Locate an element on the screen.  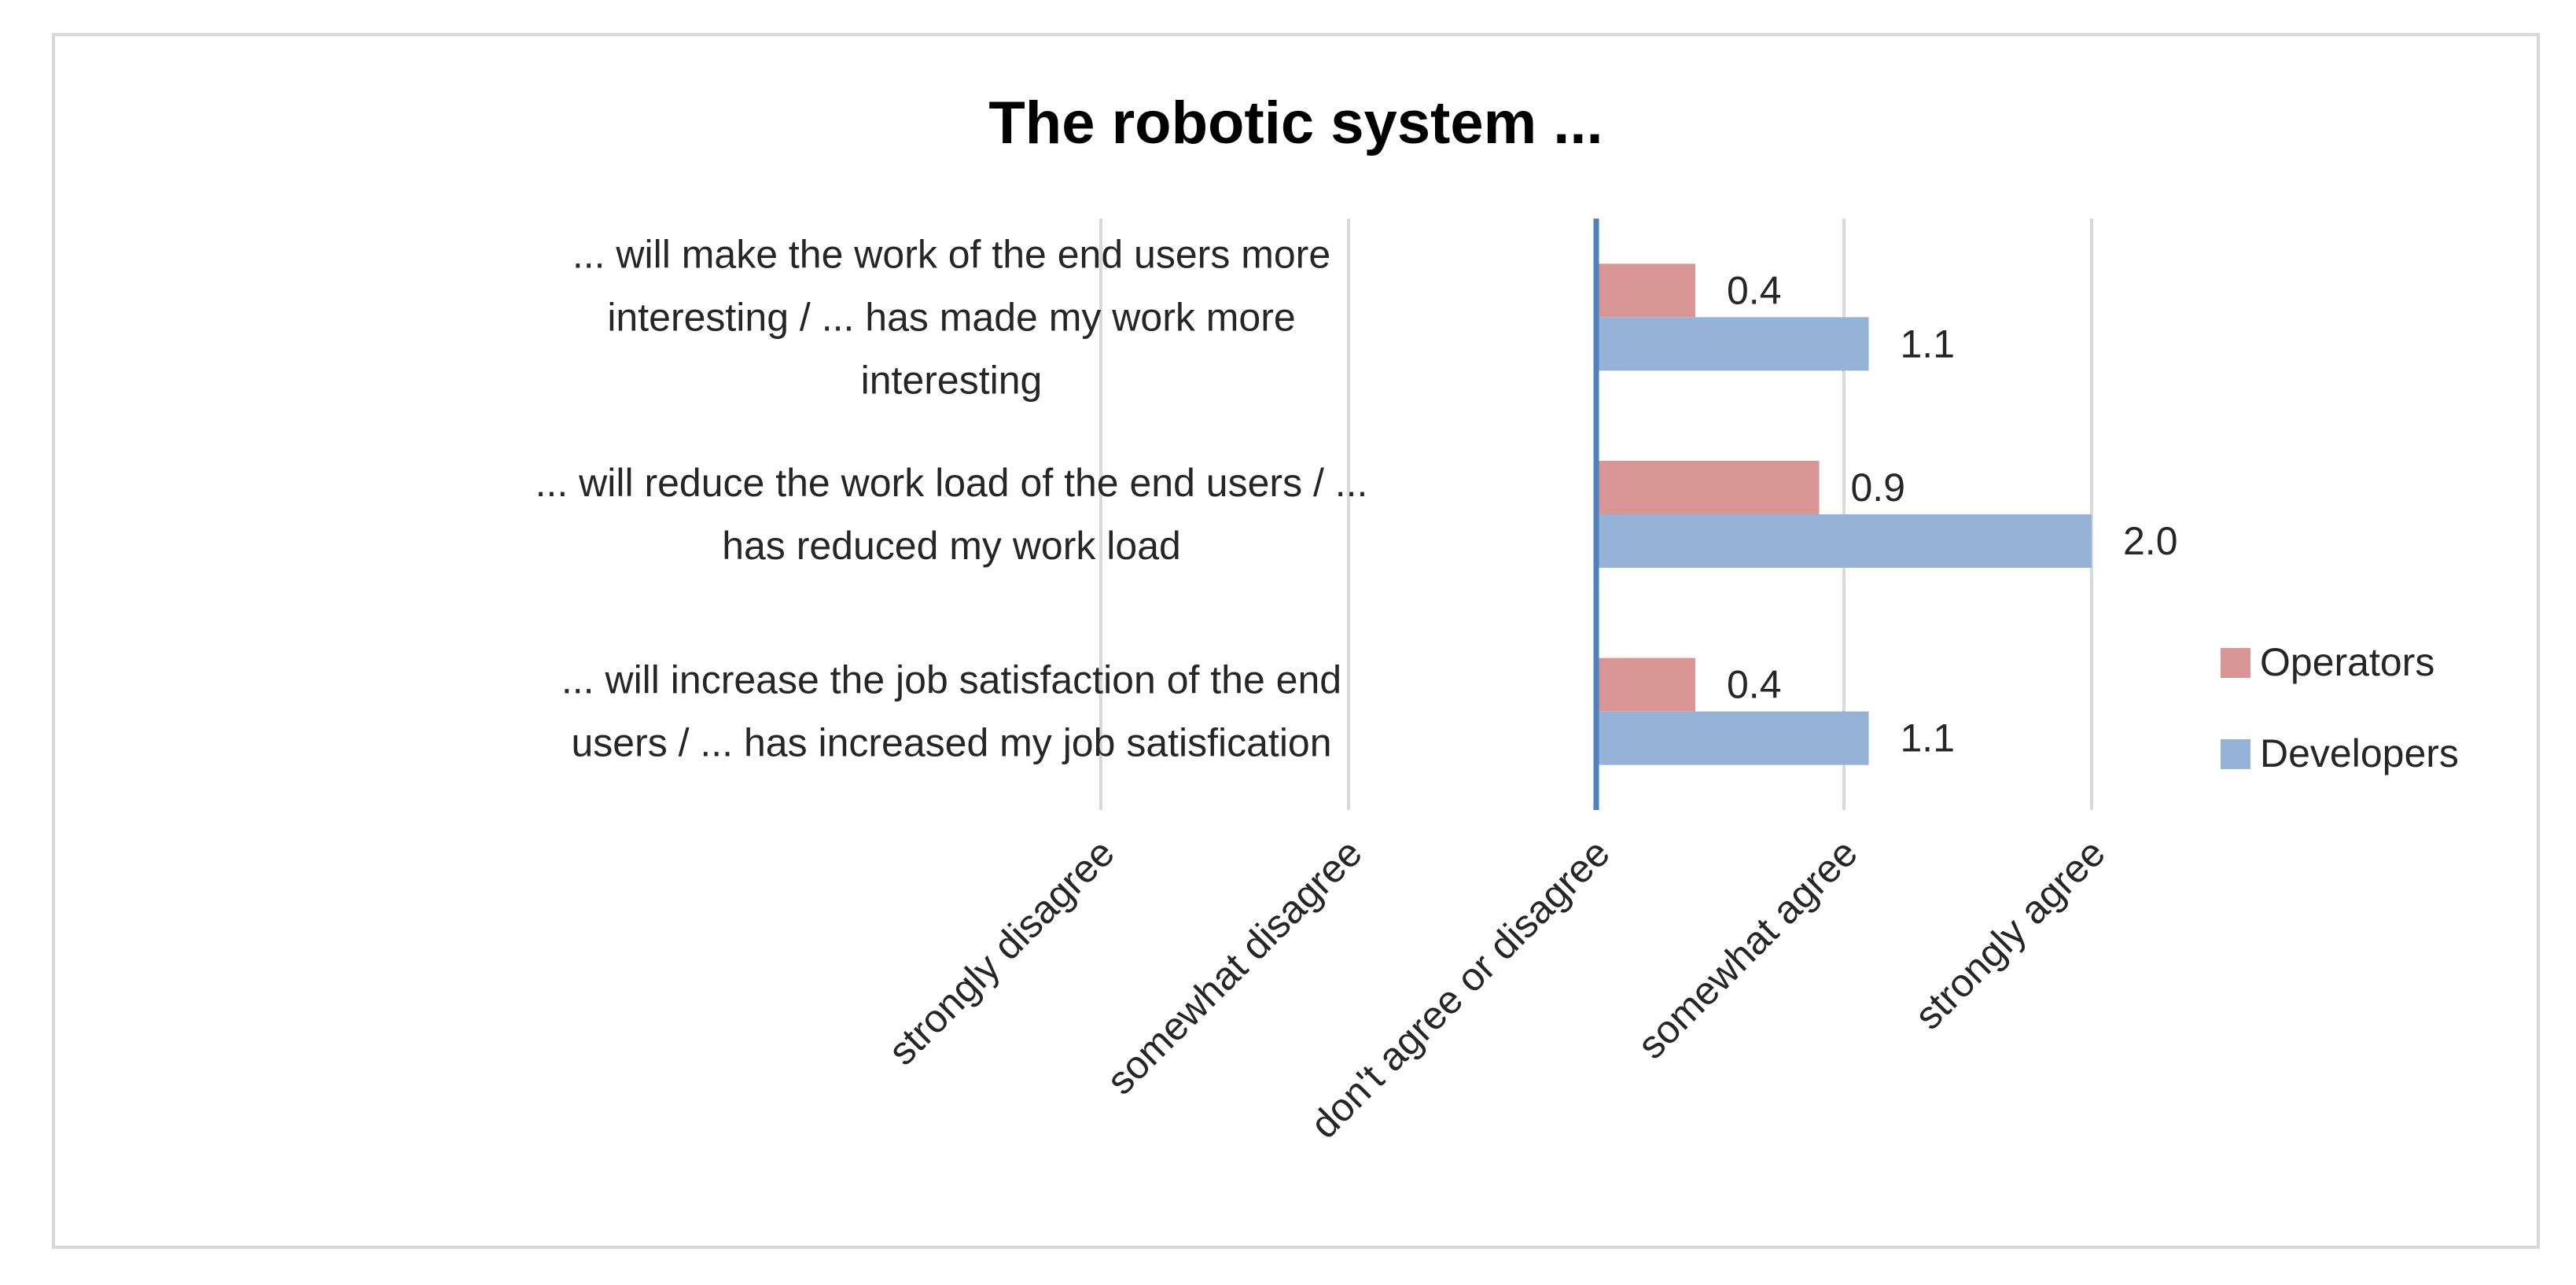
data-label-operators-2: 0.4 is located at coordinates (1755, 685).